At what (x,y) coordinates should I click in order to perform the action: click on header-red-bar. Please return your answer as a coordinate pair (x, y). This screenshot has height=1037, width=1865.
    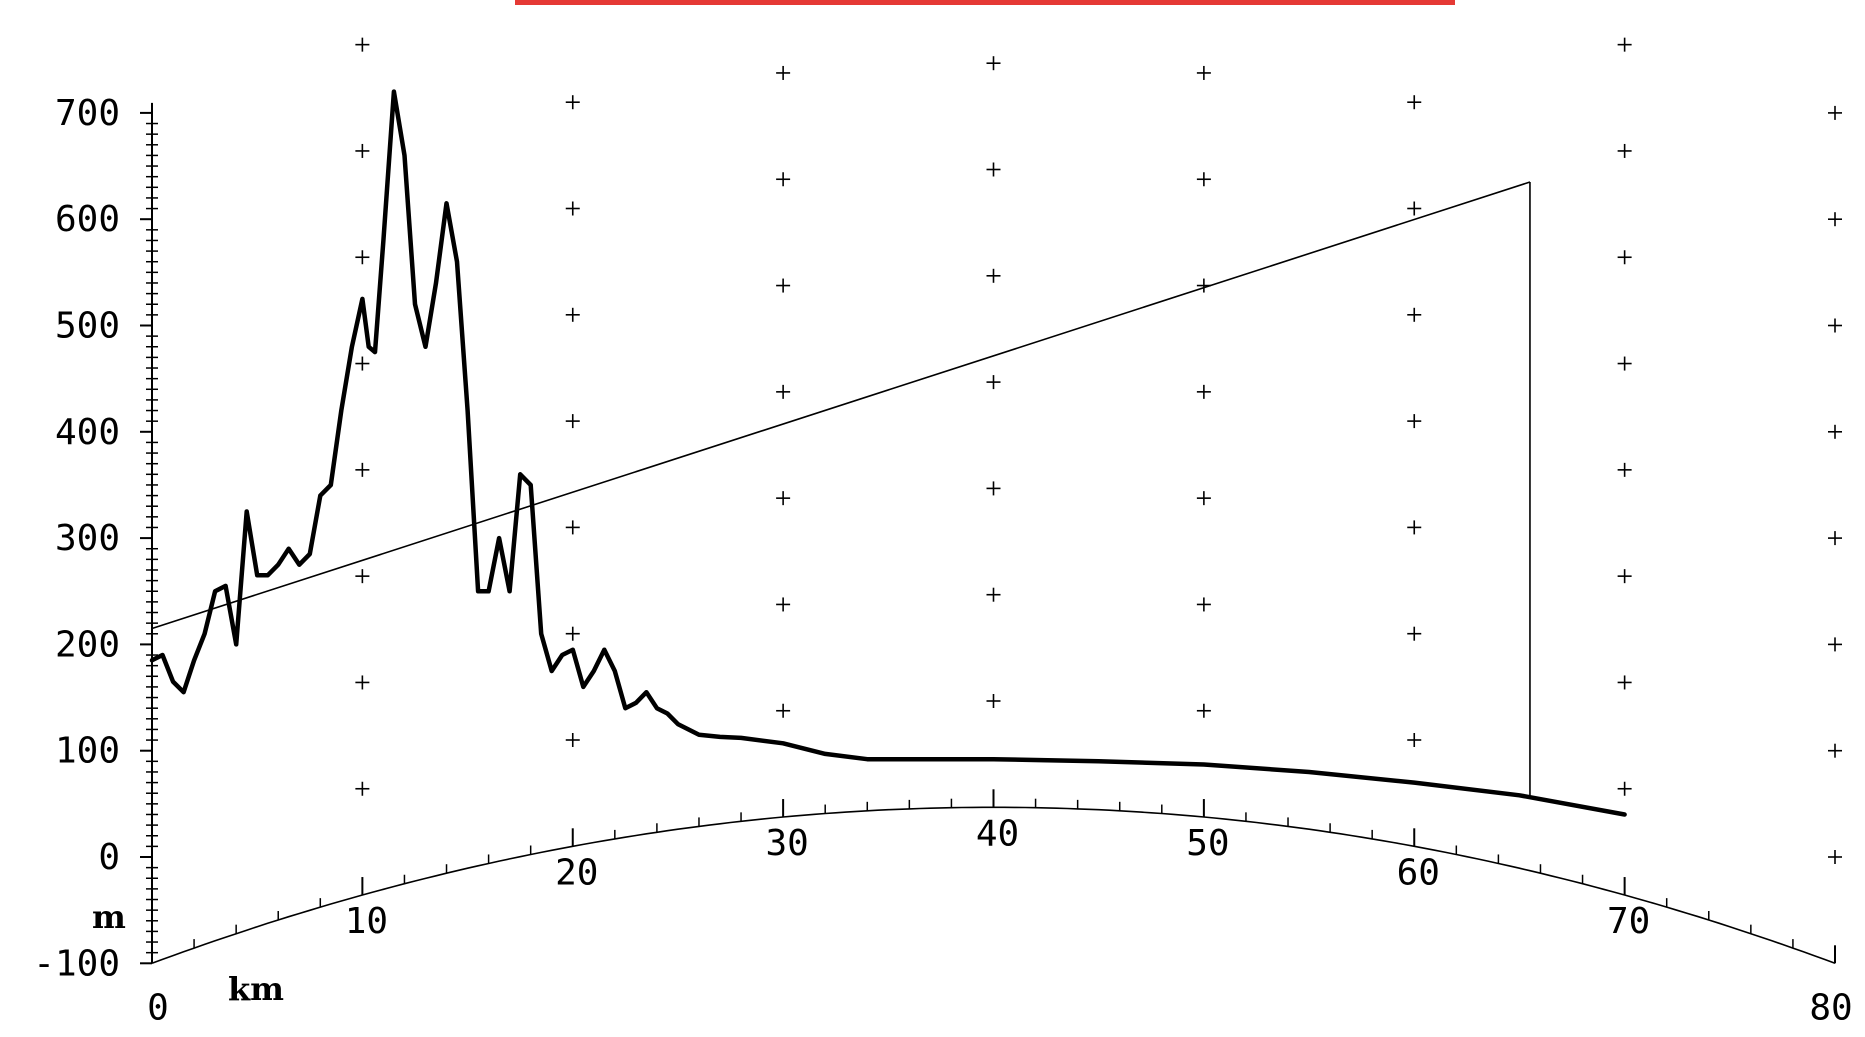
    Looking at the image, I should click on (985, 2).